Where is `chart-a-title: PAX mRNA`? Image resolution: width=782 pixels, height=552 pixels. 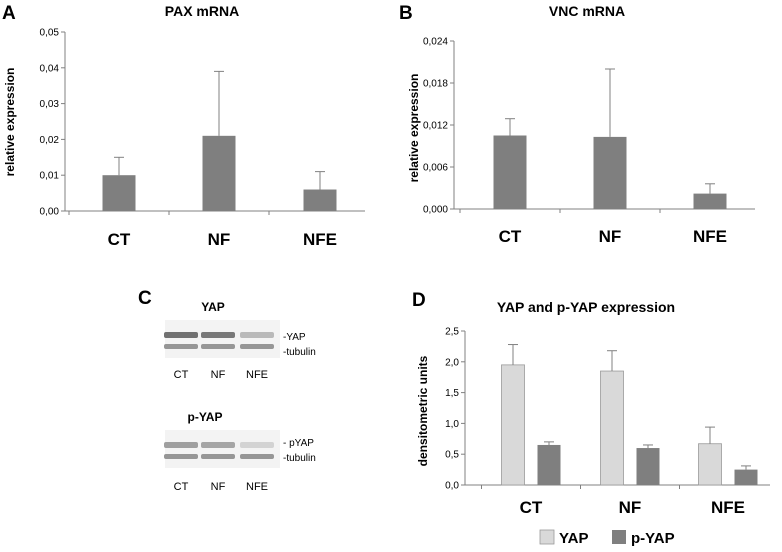 chart-a-title: PAX mRNA is located at coordinates (202, 11).